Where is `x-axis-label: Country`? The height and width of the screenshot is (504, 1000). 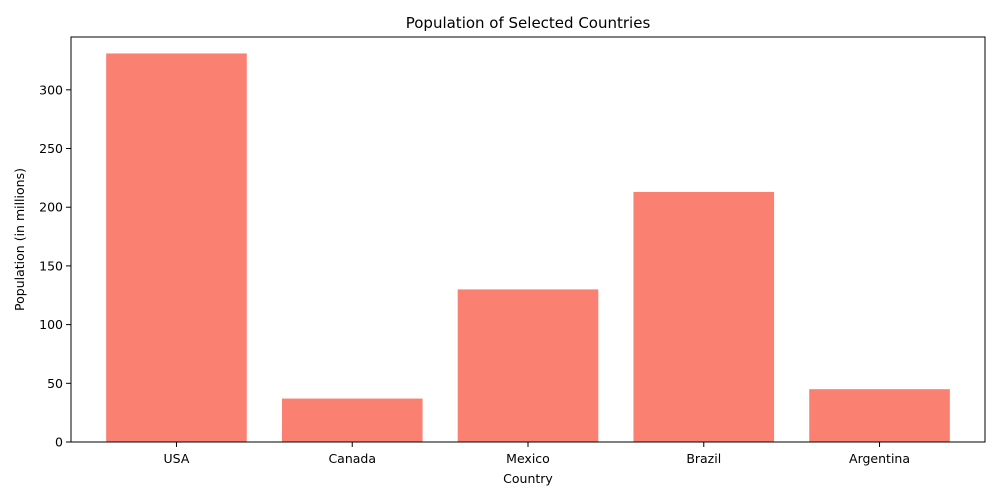 x-axis-label: Country is located at coordinates (528, 478).